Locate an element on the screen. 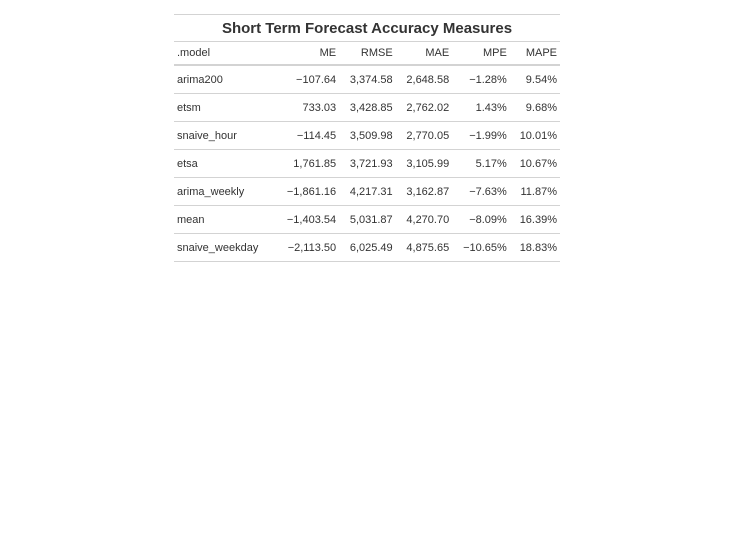 The width and height of the screenshot is (733, 546). cell-me: −1,403.54 is located at coordinates (307, 219).